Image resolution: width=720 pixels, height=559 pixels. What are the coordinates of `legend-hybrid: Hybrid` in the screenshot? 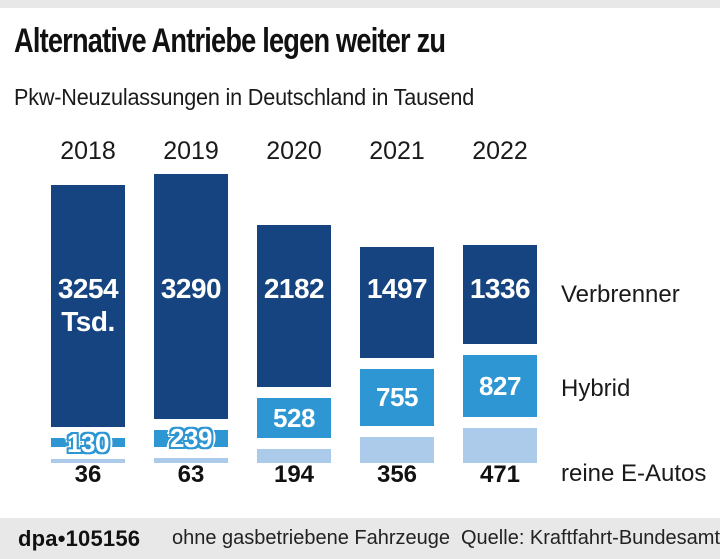 It's located at (596, 388).